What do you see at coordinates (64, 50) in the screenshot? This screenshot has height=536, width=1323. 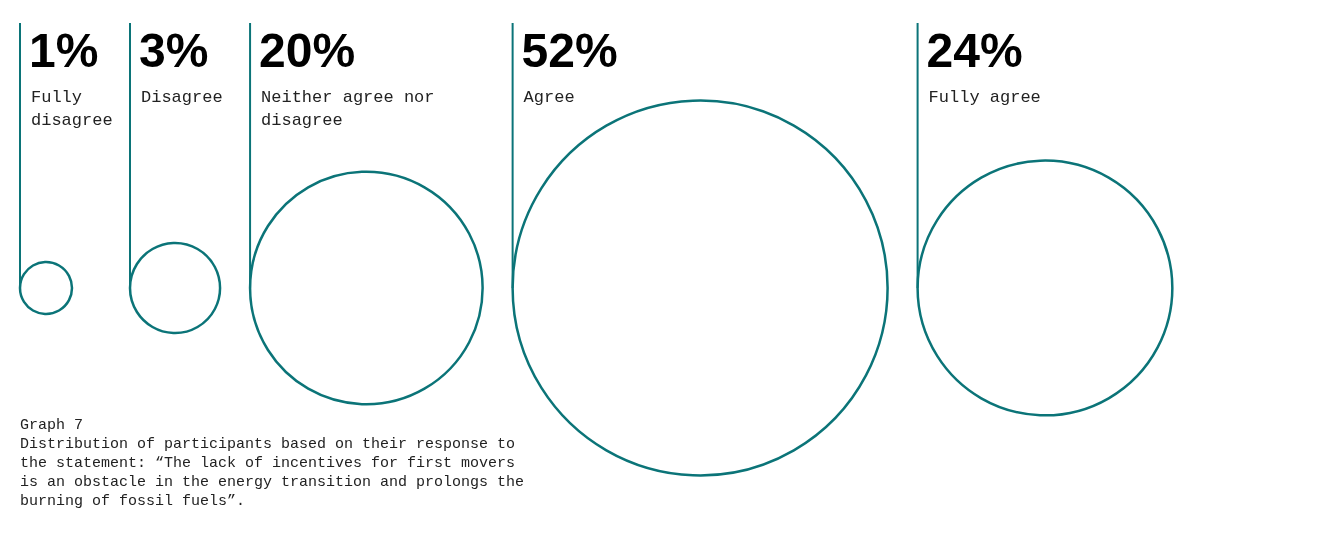 I see `data-label: 1%` at bounding box center [64, 50].